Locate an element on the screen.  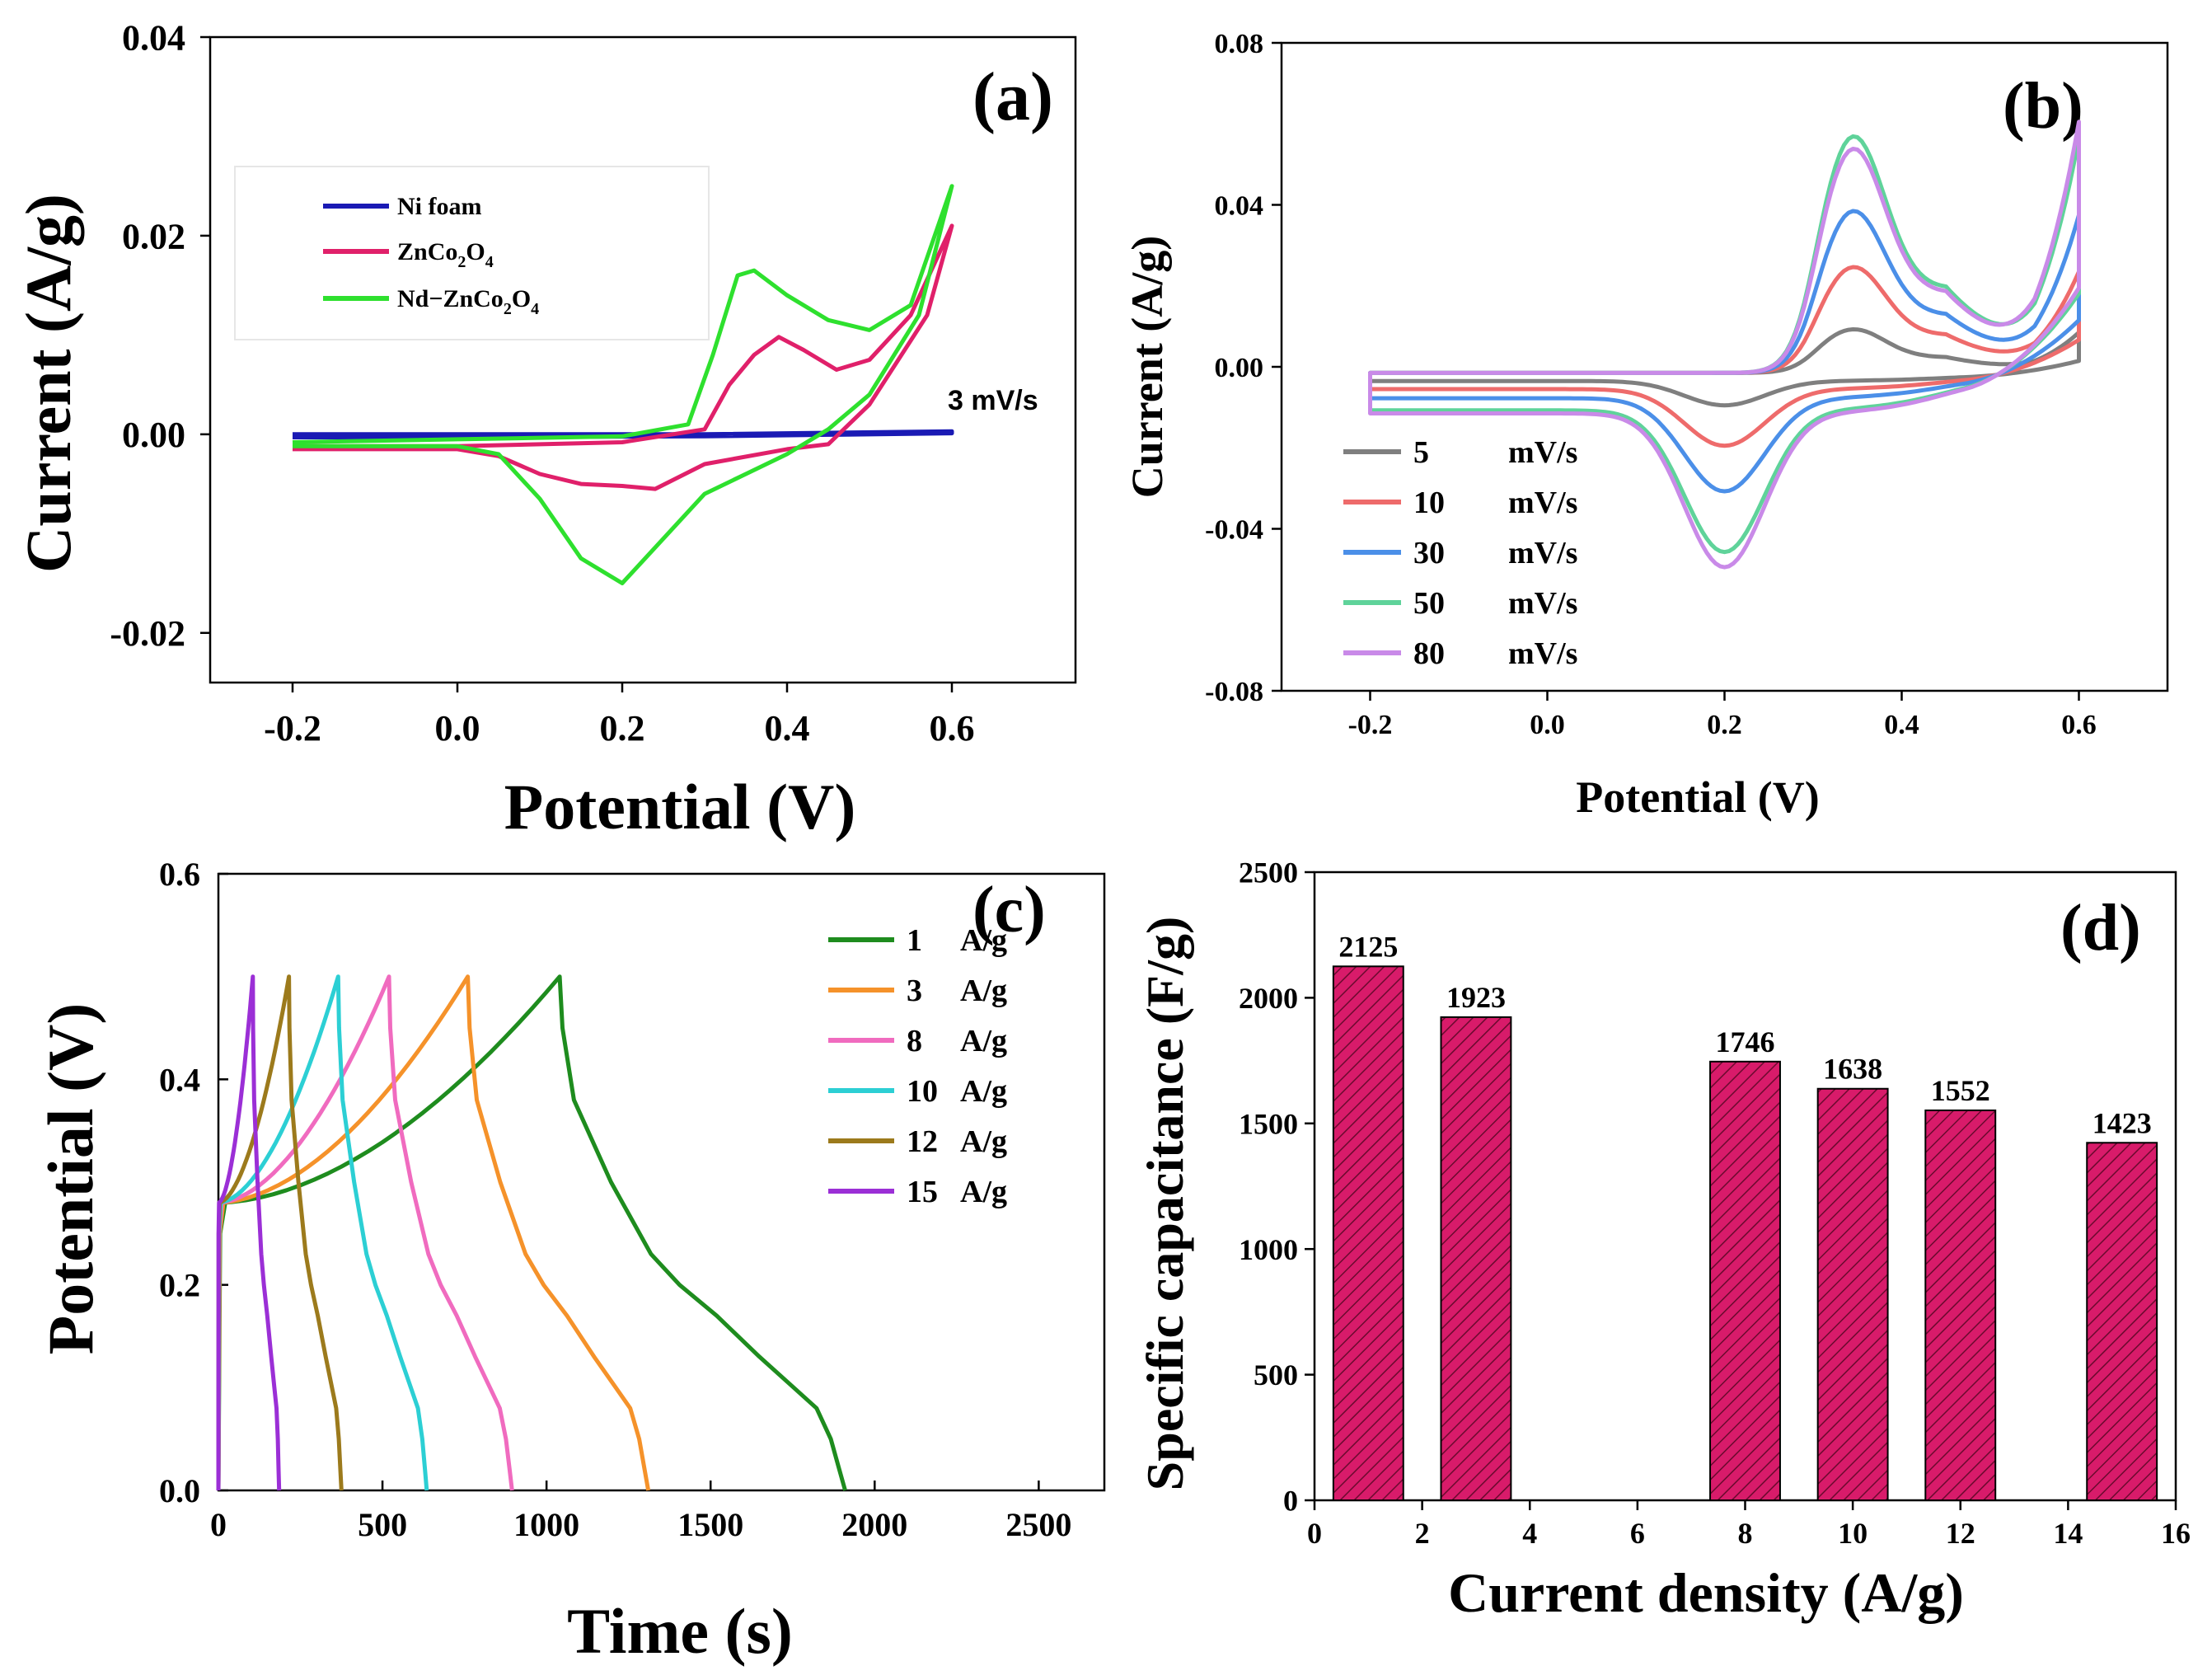
panel-c-legend: 1 A/g 3 A/g 8 A/g 10 A/g 12 A/g 15 A/g is located at coordinates (917, 1066).